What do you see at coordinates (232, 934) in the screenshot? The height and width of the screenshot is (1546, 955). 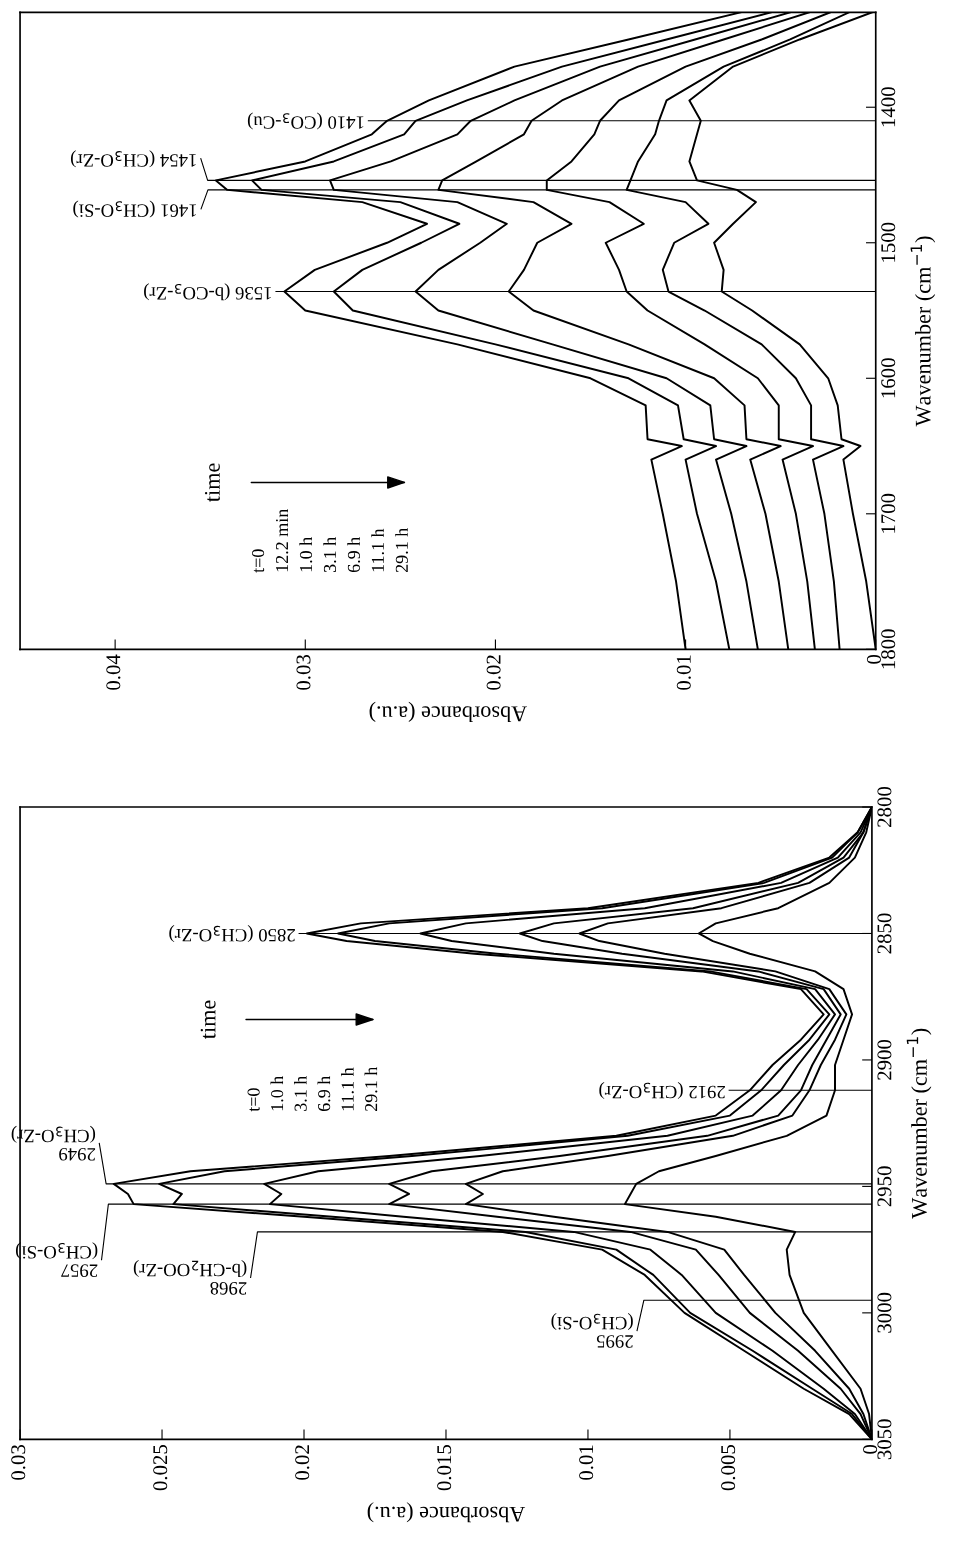 I see `ref-line-label: 2850 (CH$_{3}$O-Zr)` at bounding box center [232, 934].